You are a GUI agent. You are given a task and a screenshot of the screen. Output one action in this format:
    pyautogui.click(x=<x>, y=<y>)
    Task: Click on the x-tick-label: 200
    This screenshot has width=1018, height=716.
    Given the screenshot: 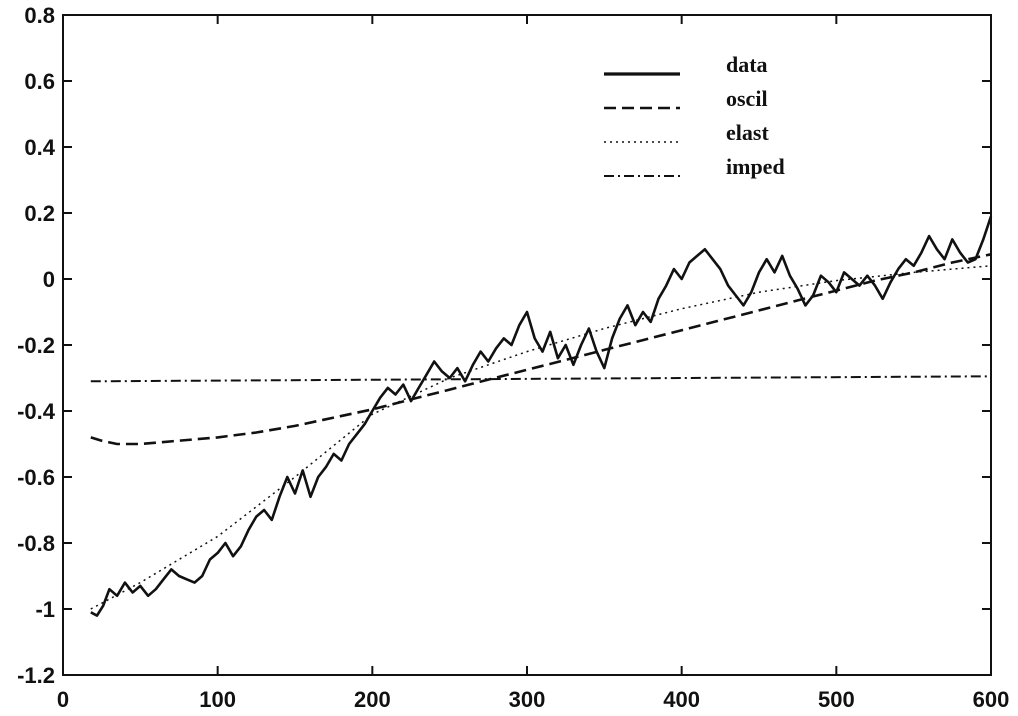 What is the action you would take?
    pyautogui.click(x=372, y=699)
    